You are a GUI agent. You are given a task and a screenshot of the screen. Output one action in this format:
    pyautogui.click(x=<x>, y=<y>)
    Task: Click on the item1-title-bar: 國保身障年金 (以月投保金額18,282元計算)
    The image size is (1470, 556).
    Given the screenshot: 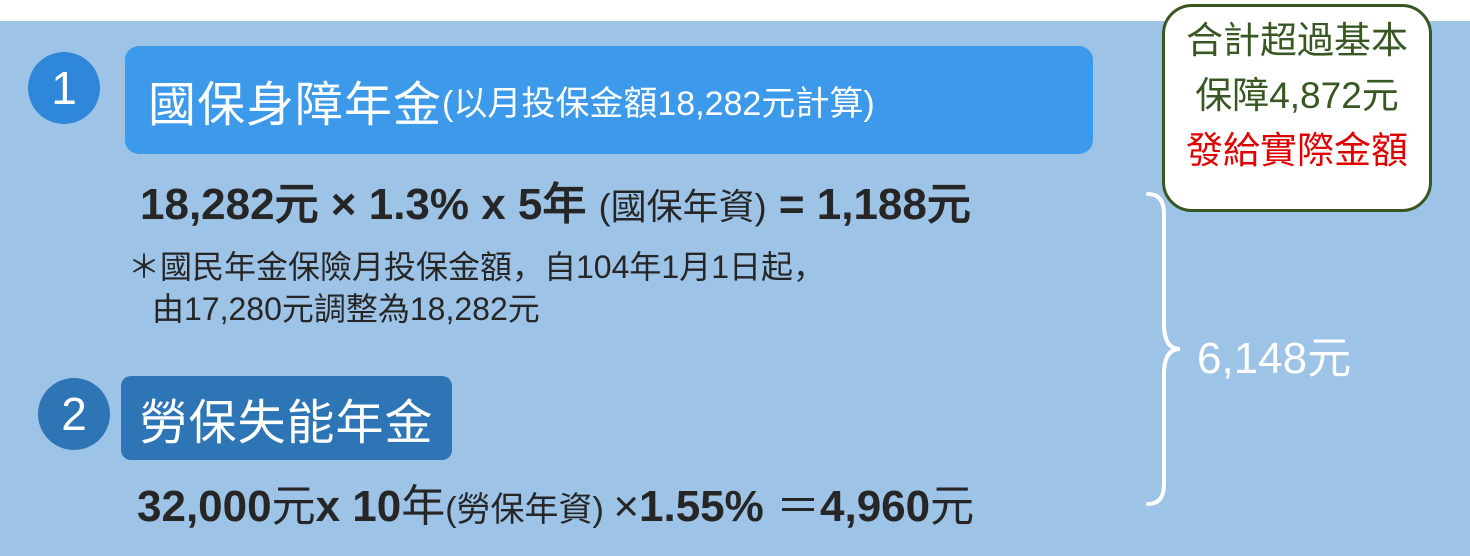 What is the action you would take?
    pyautogui.click(x=609, y=100)
    